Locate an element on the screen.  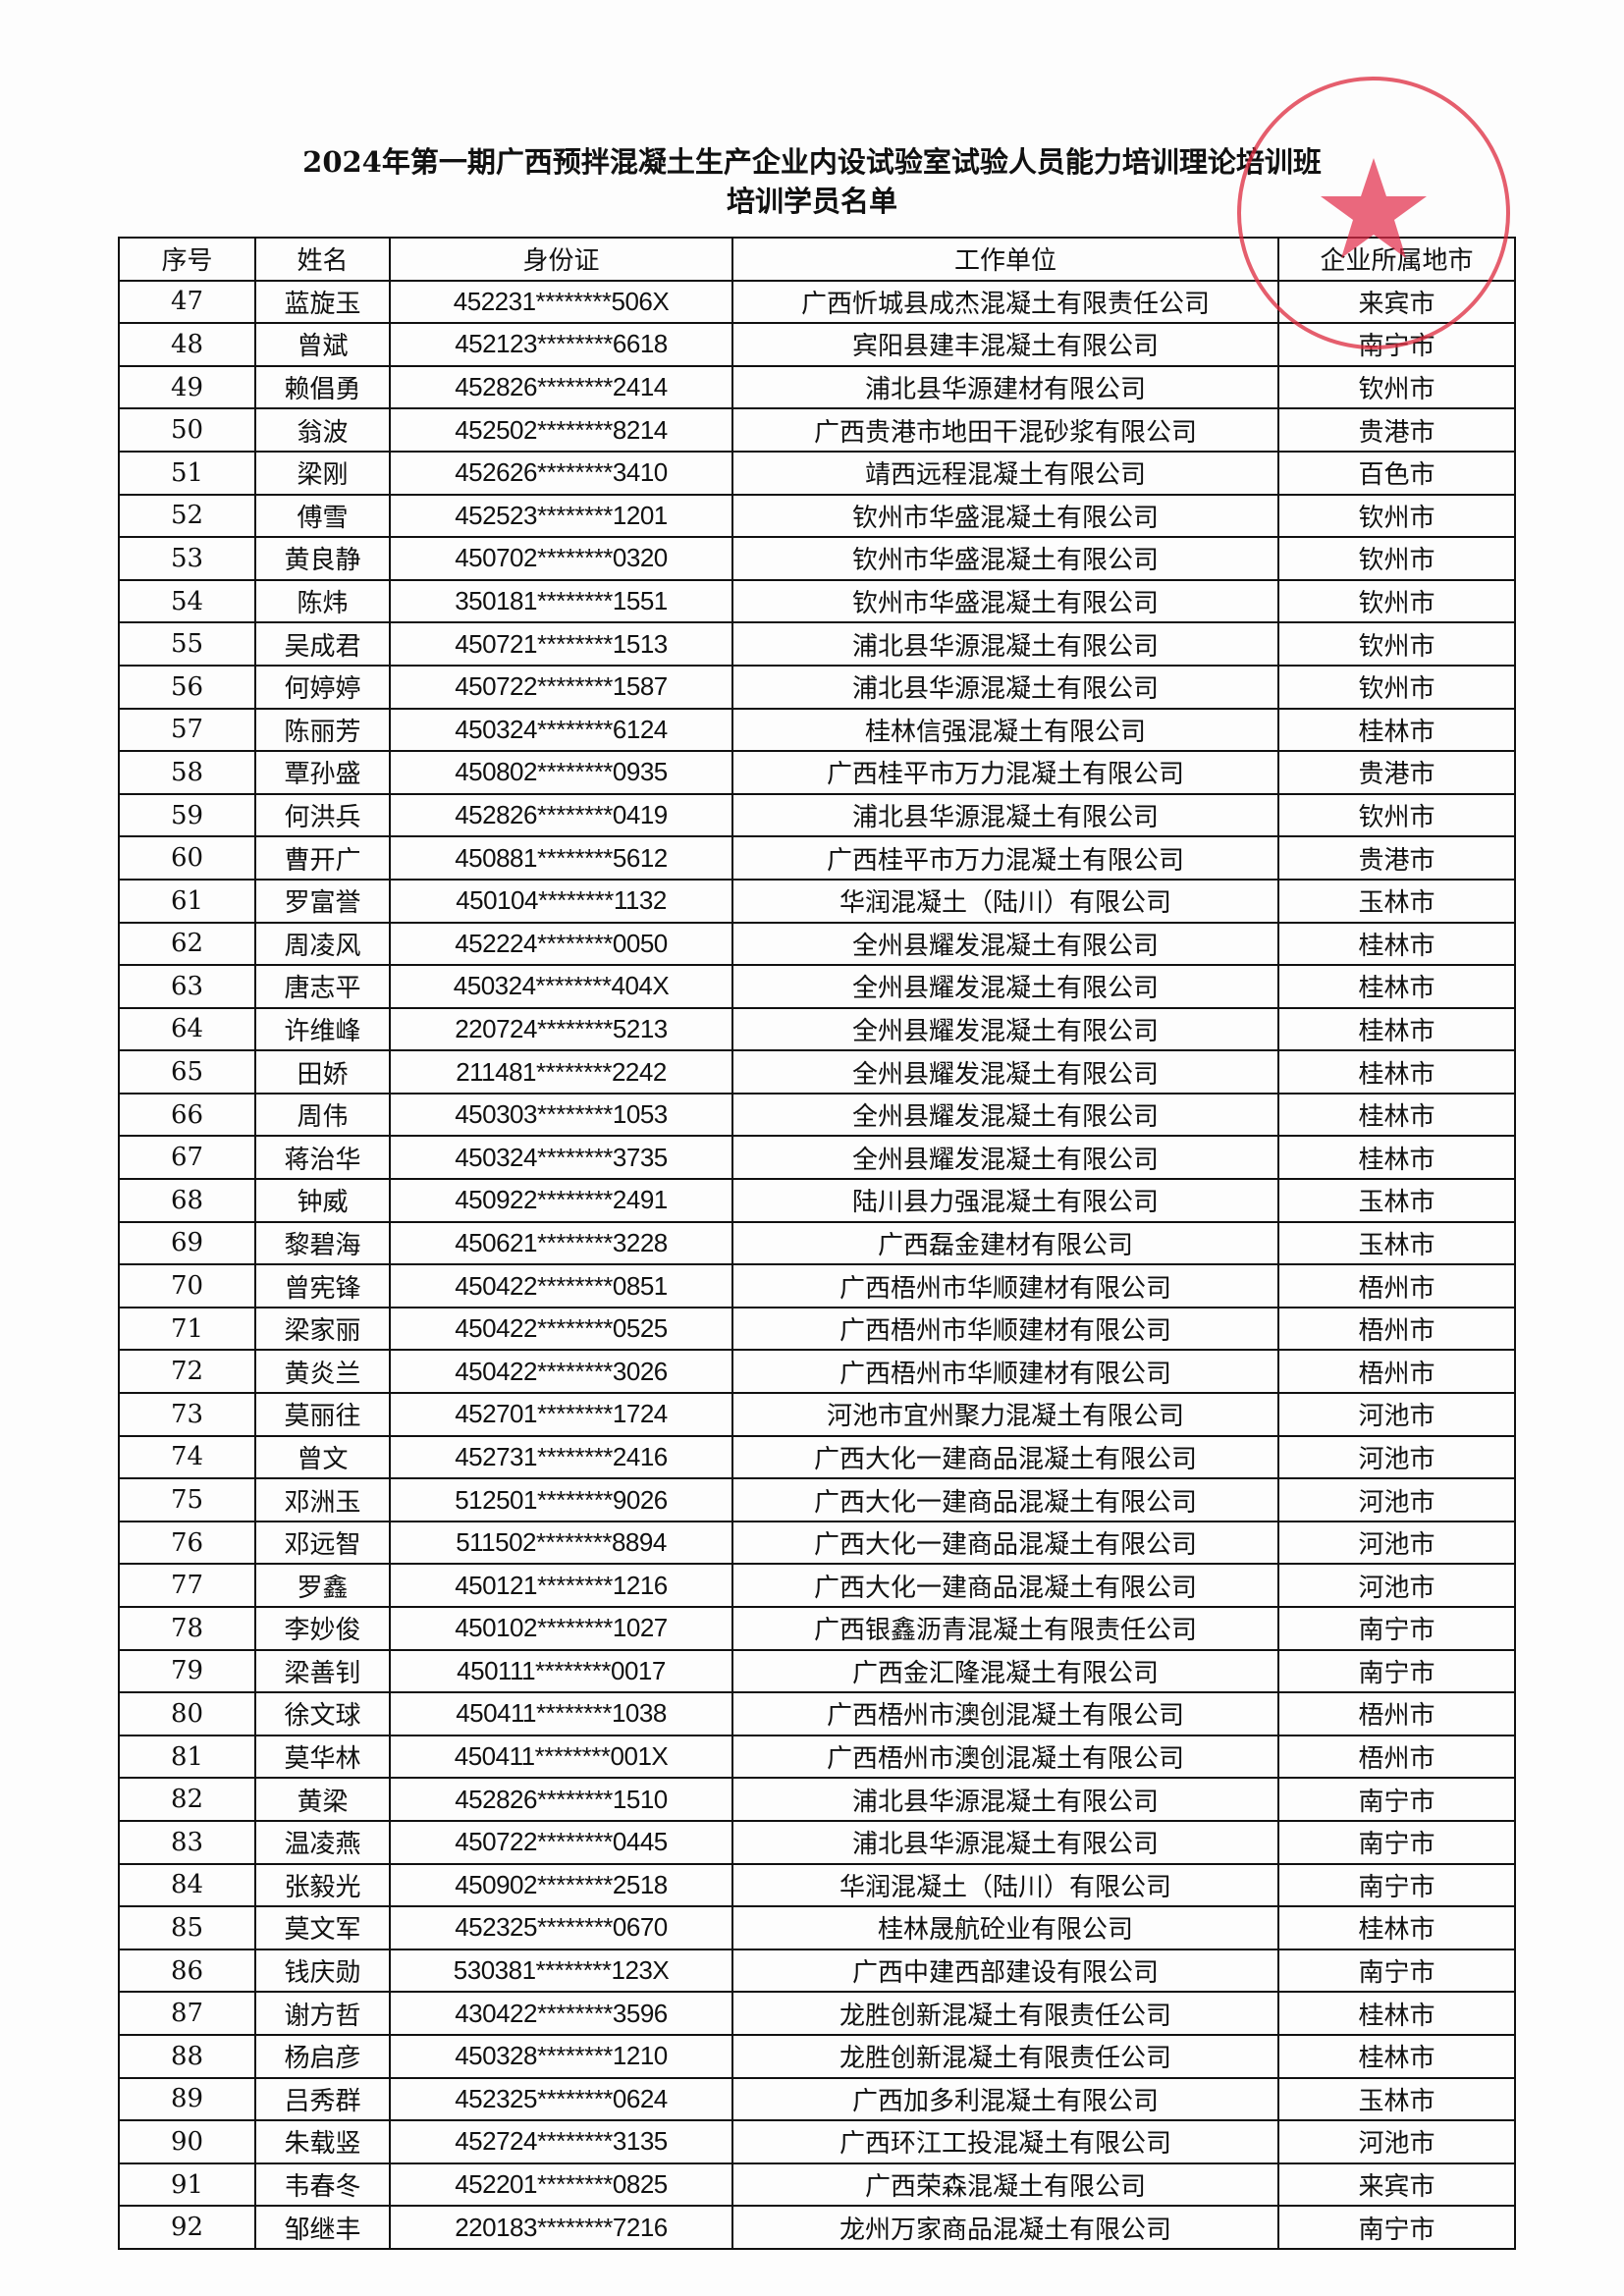
id-number: 220724********5213 is located at coordinates (561, 1029).